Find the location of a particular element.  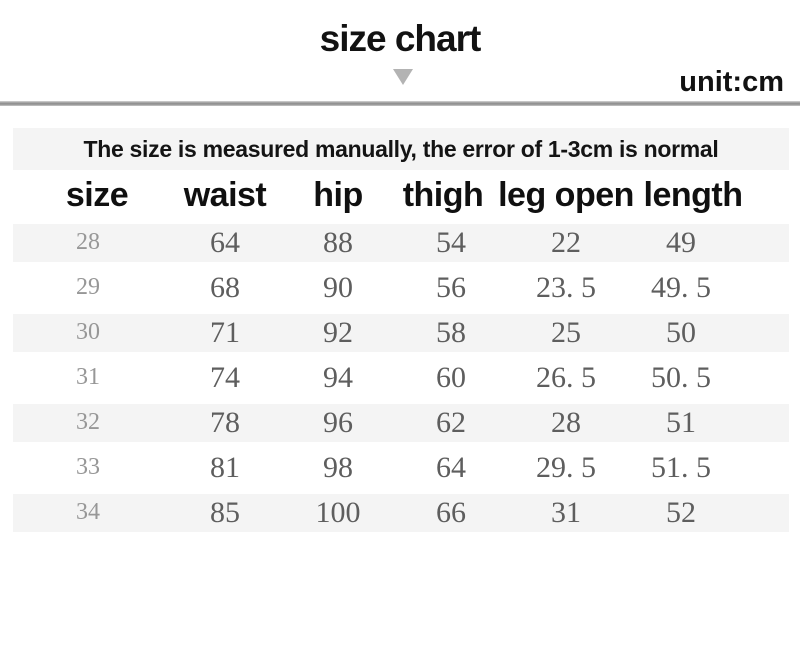

waist-value: 68 is located at coordinates (225, 287).